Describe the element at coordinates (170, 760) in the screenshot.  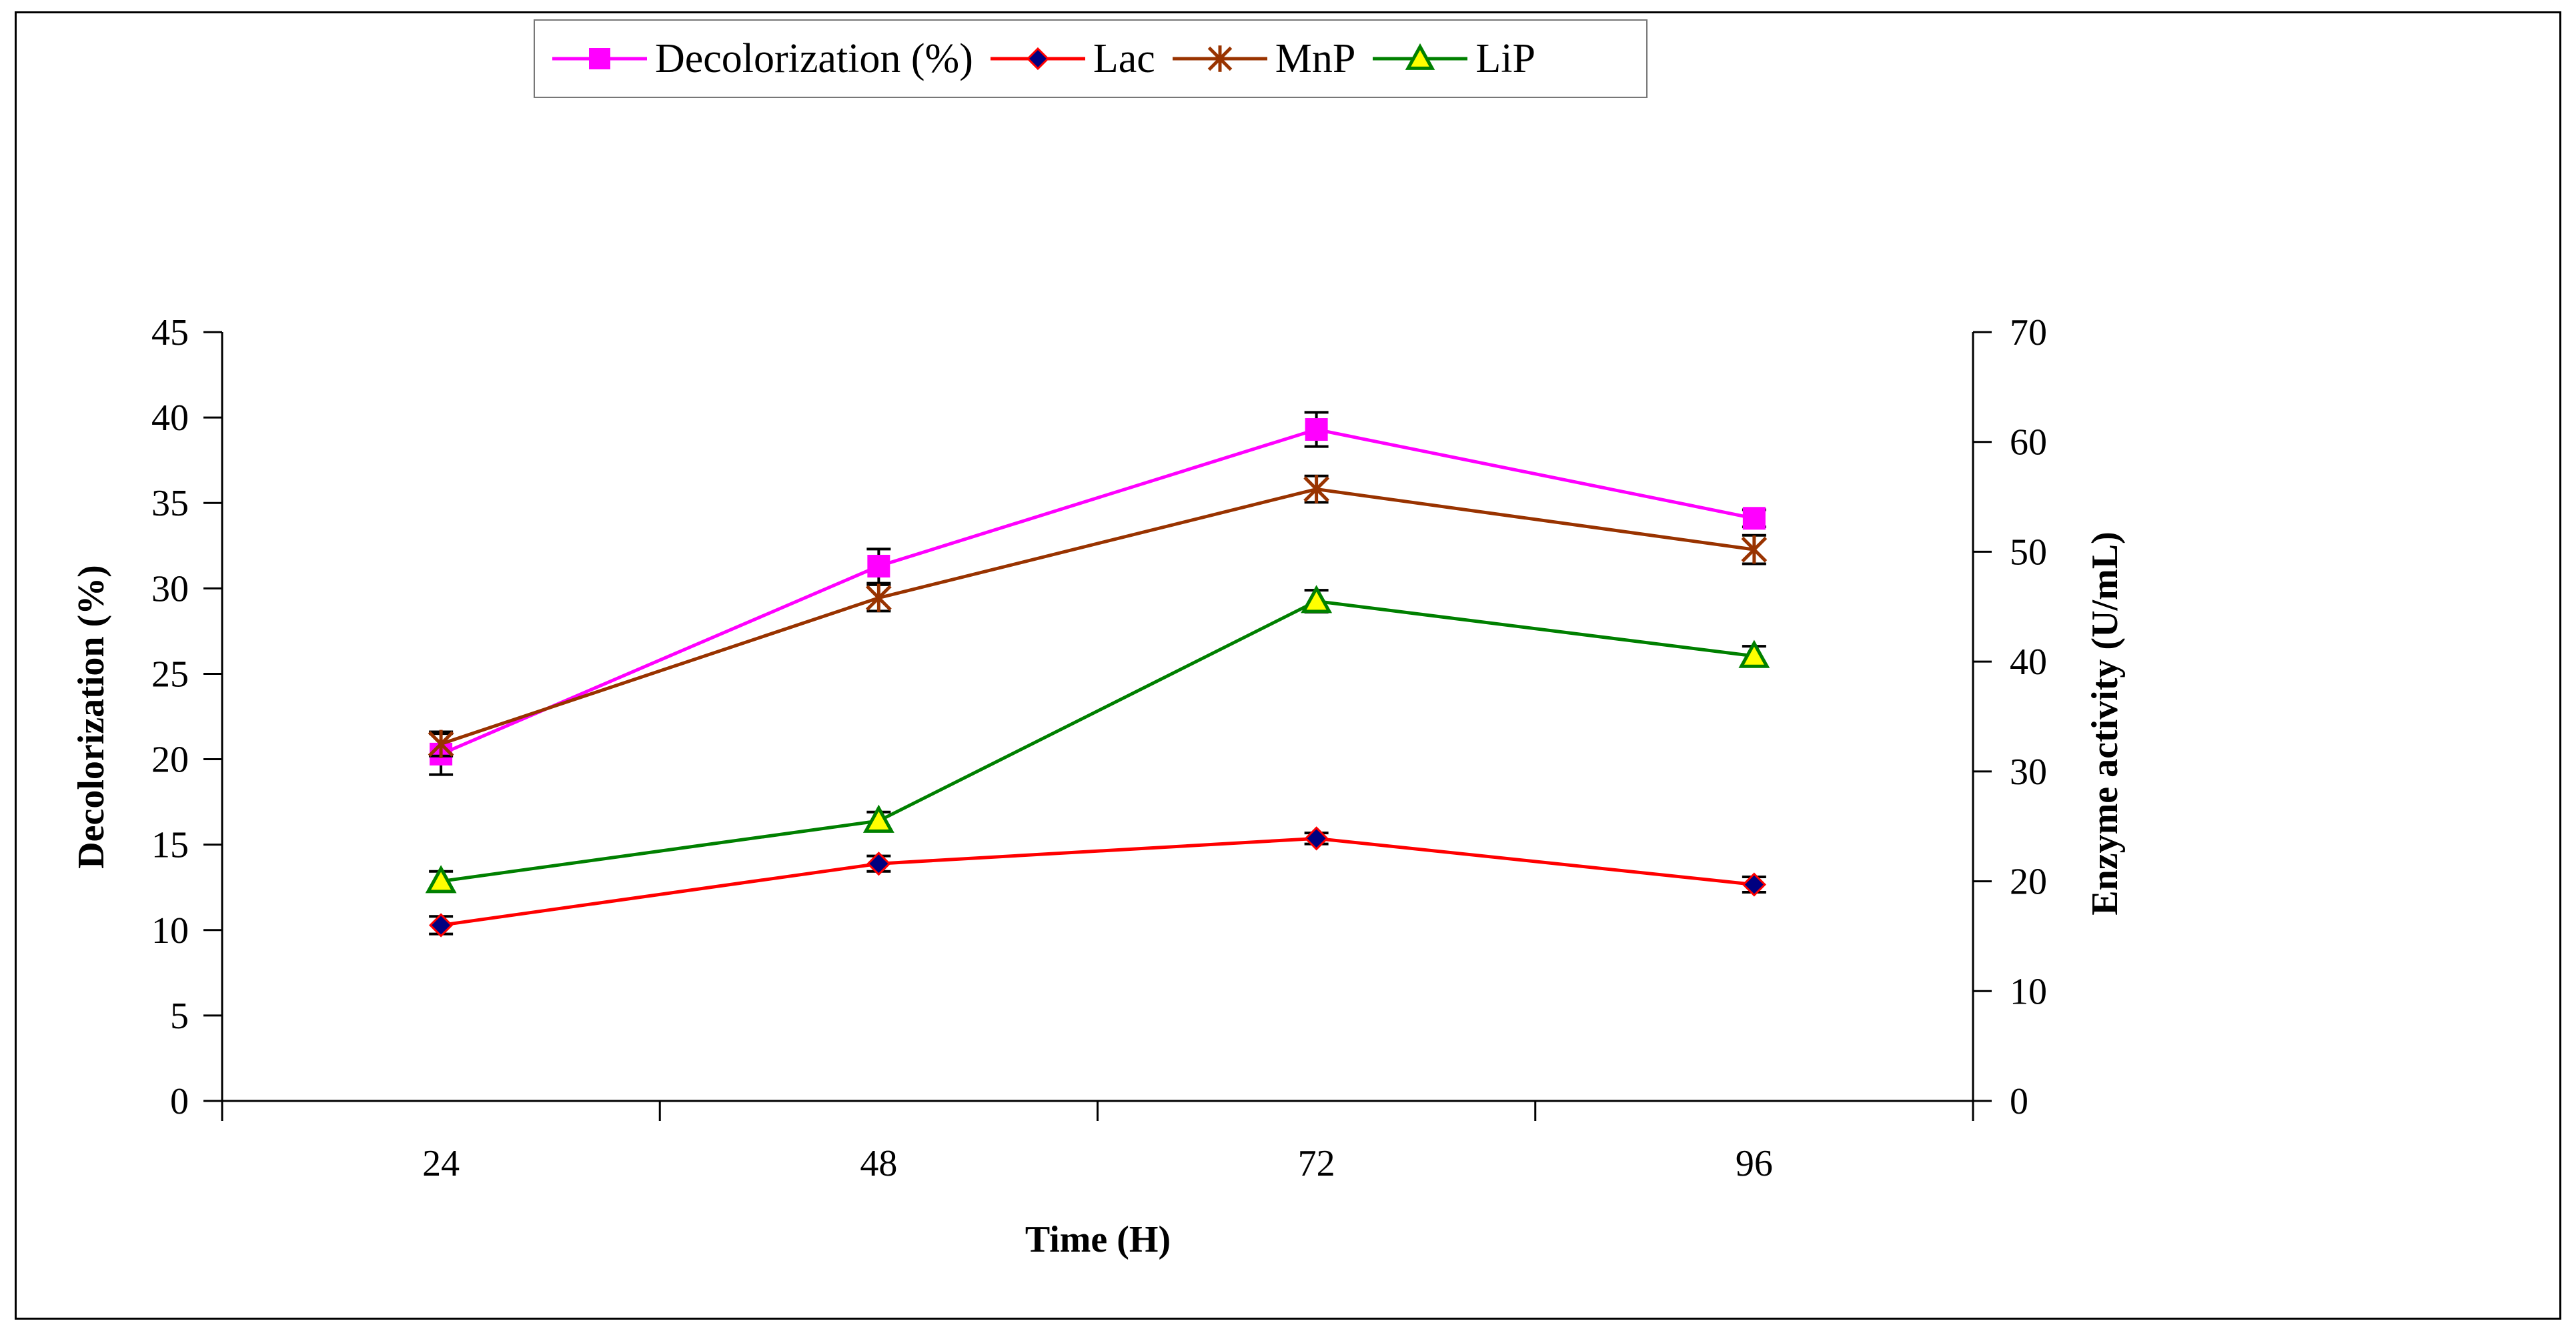
I see `y-left-tick-label: 20` at that location.